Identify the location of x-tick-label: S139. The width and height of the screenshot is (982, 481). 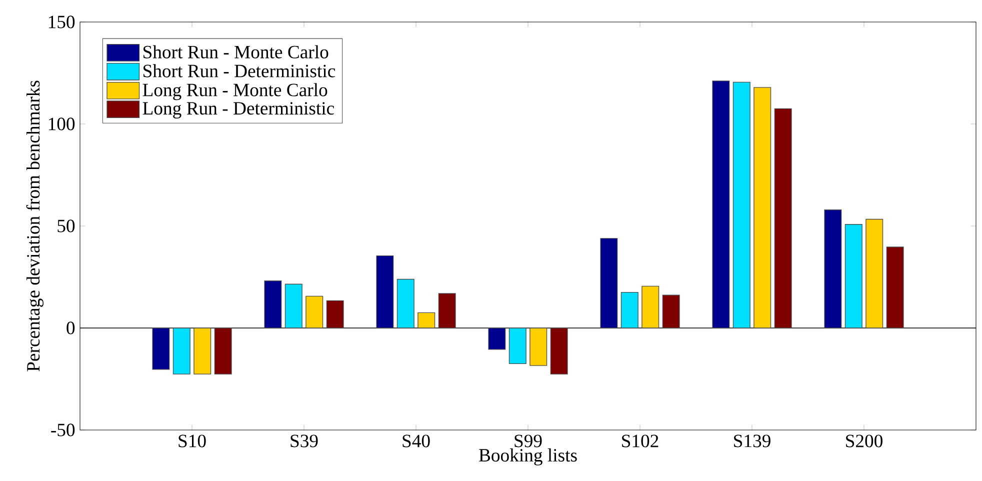
(752, 441).